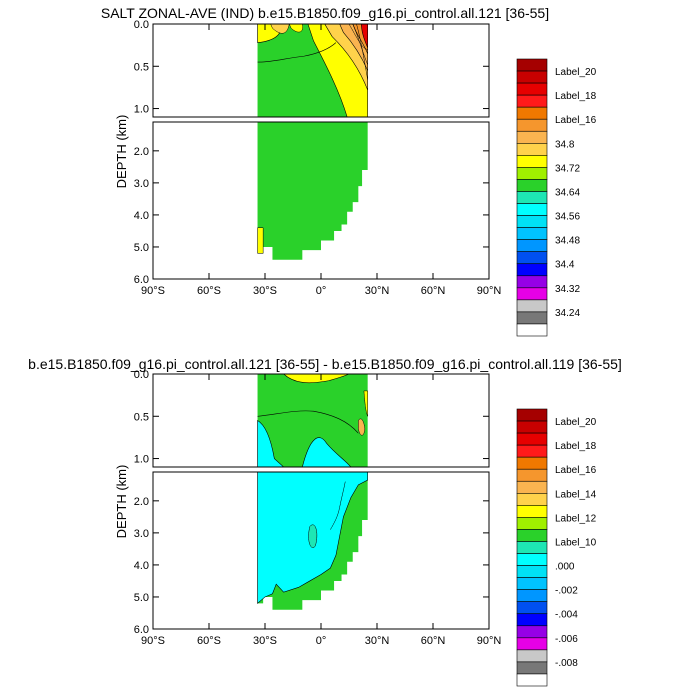 The image size is (700, 700). What do you see at coordinates (321, 641) in the screenshot?
I see `x-tick-label: 0°` at bounding box center [321, 641].